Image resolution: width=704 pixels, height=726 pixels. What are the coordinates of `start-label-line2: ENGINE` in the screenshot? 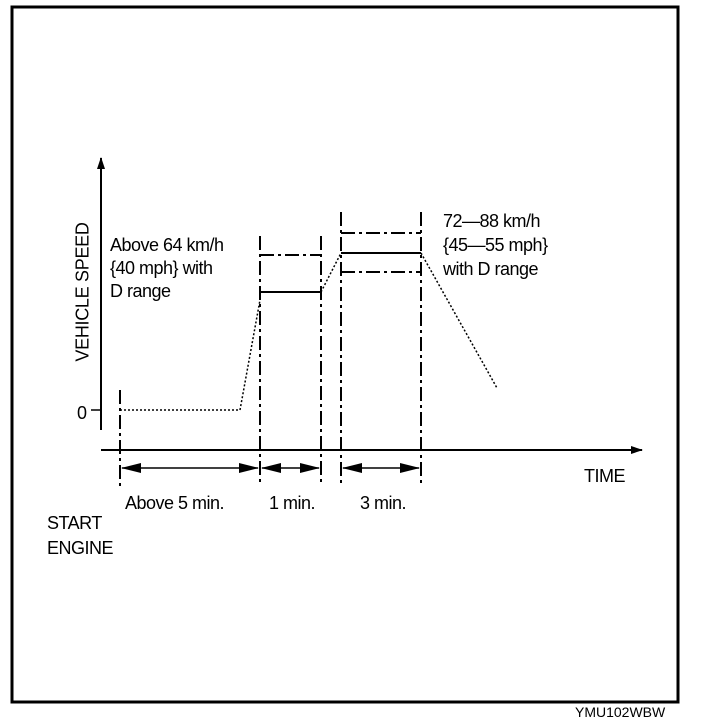 It's located at (80, 548).